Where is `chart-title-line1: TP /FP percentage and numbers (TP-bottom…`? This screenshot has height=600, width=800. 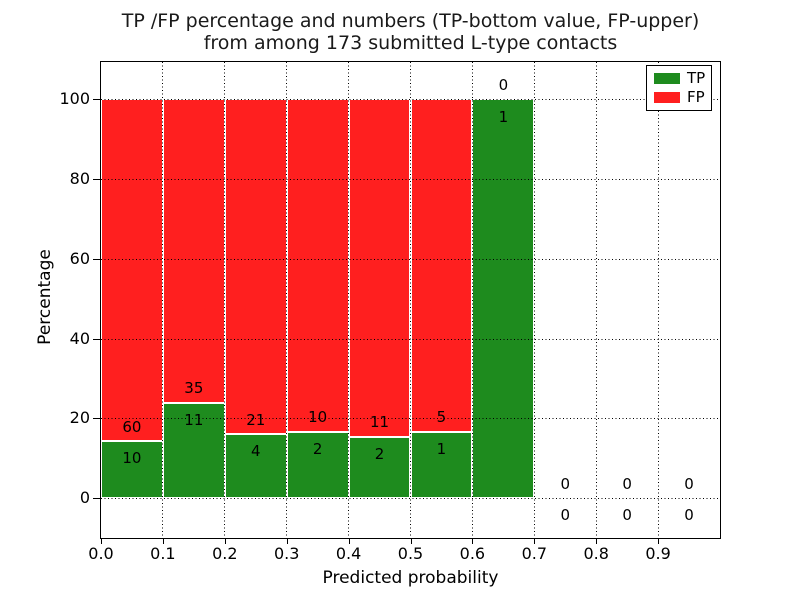
chart-title-line1: TP /FP percentage and numbers (TP-bottom… is located at coordinates (410, 21).